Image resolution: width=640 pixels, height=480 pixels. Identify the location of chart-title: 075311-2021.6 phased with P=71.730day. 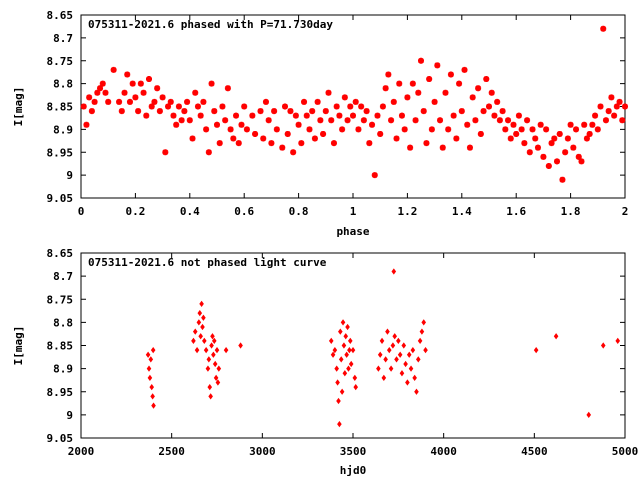
(210, 24).